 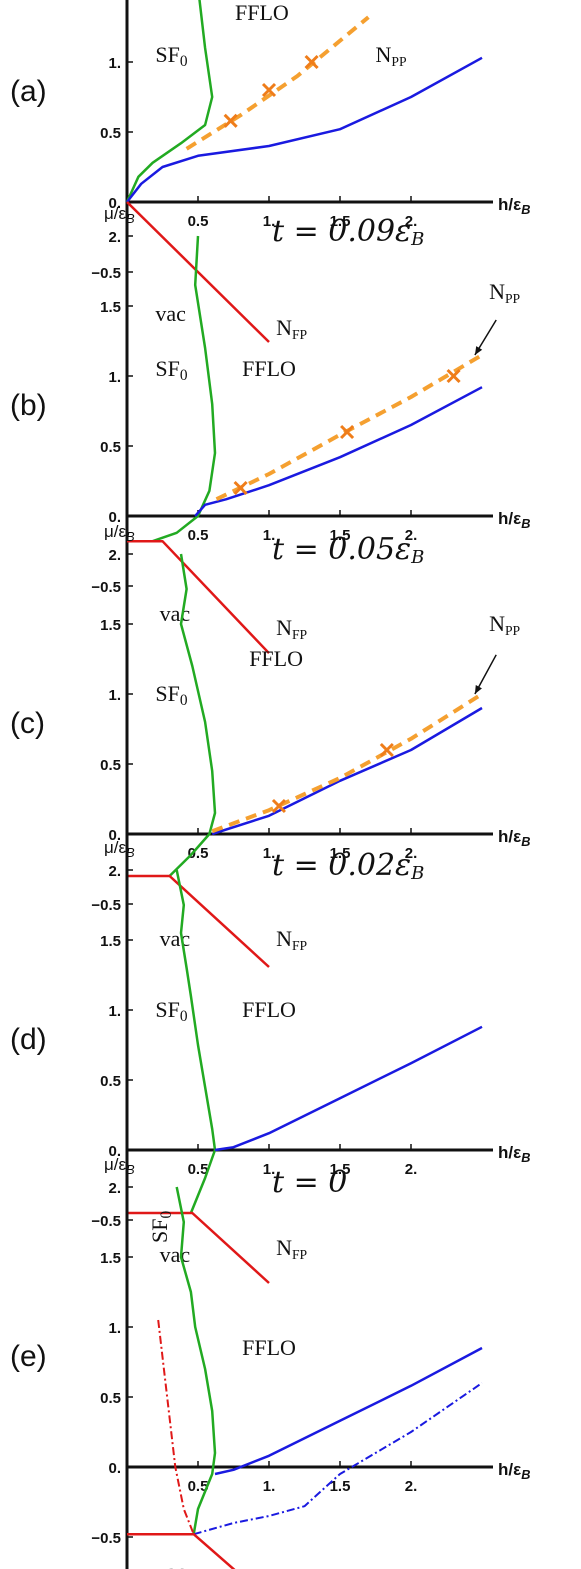 I want to click on fflo_dash-line, so click(x=338, y=1459).